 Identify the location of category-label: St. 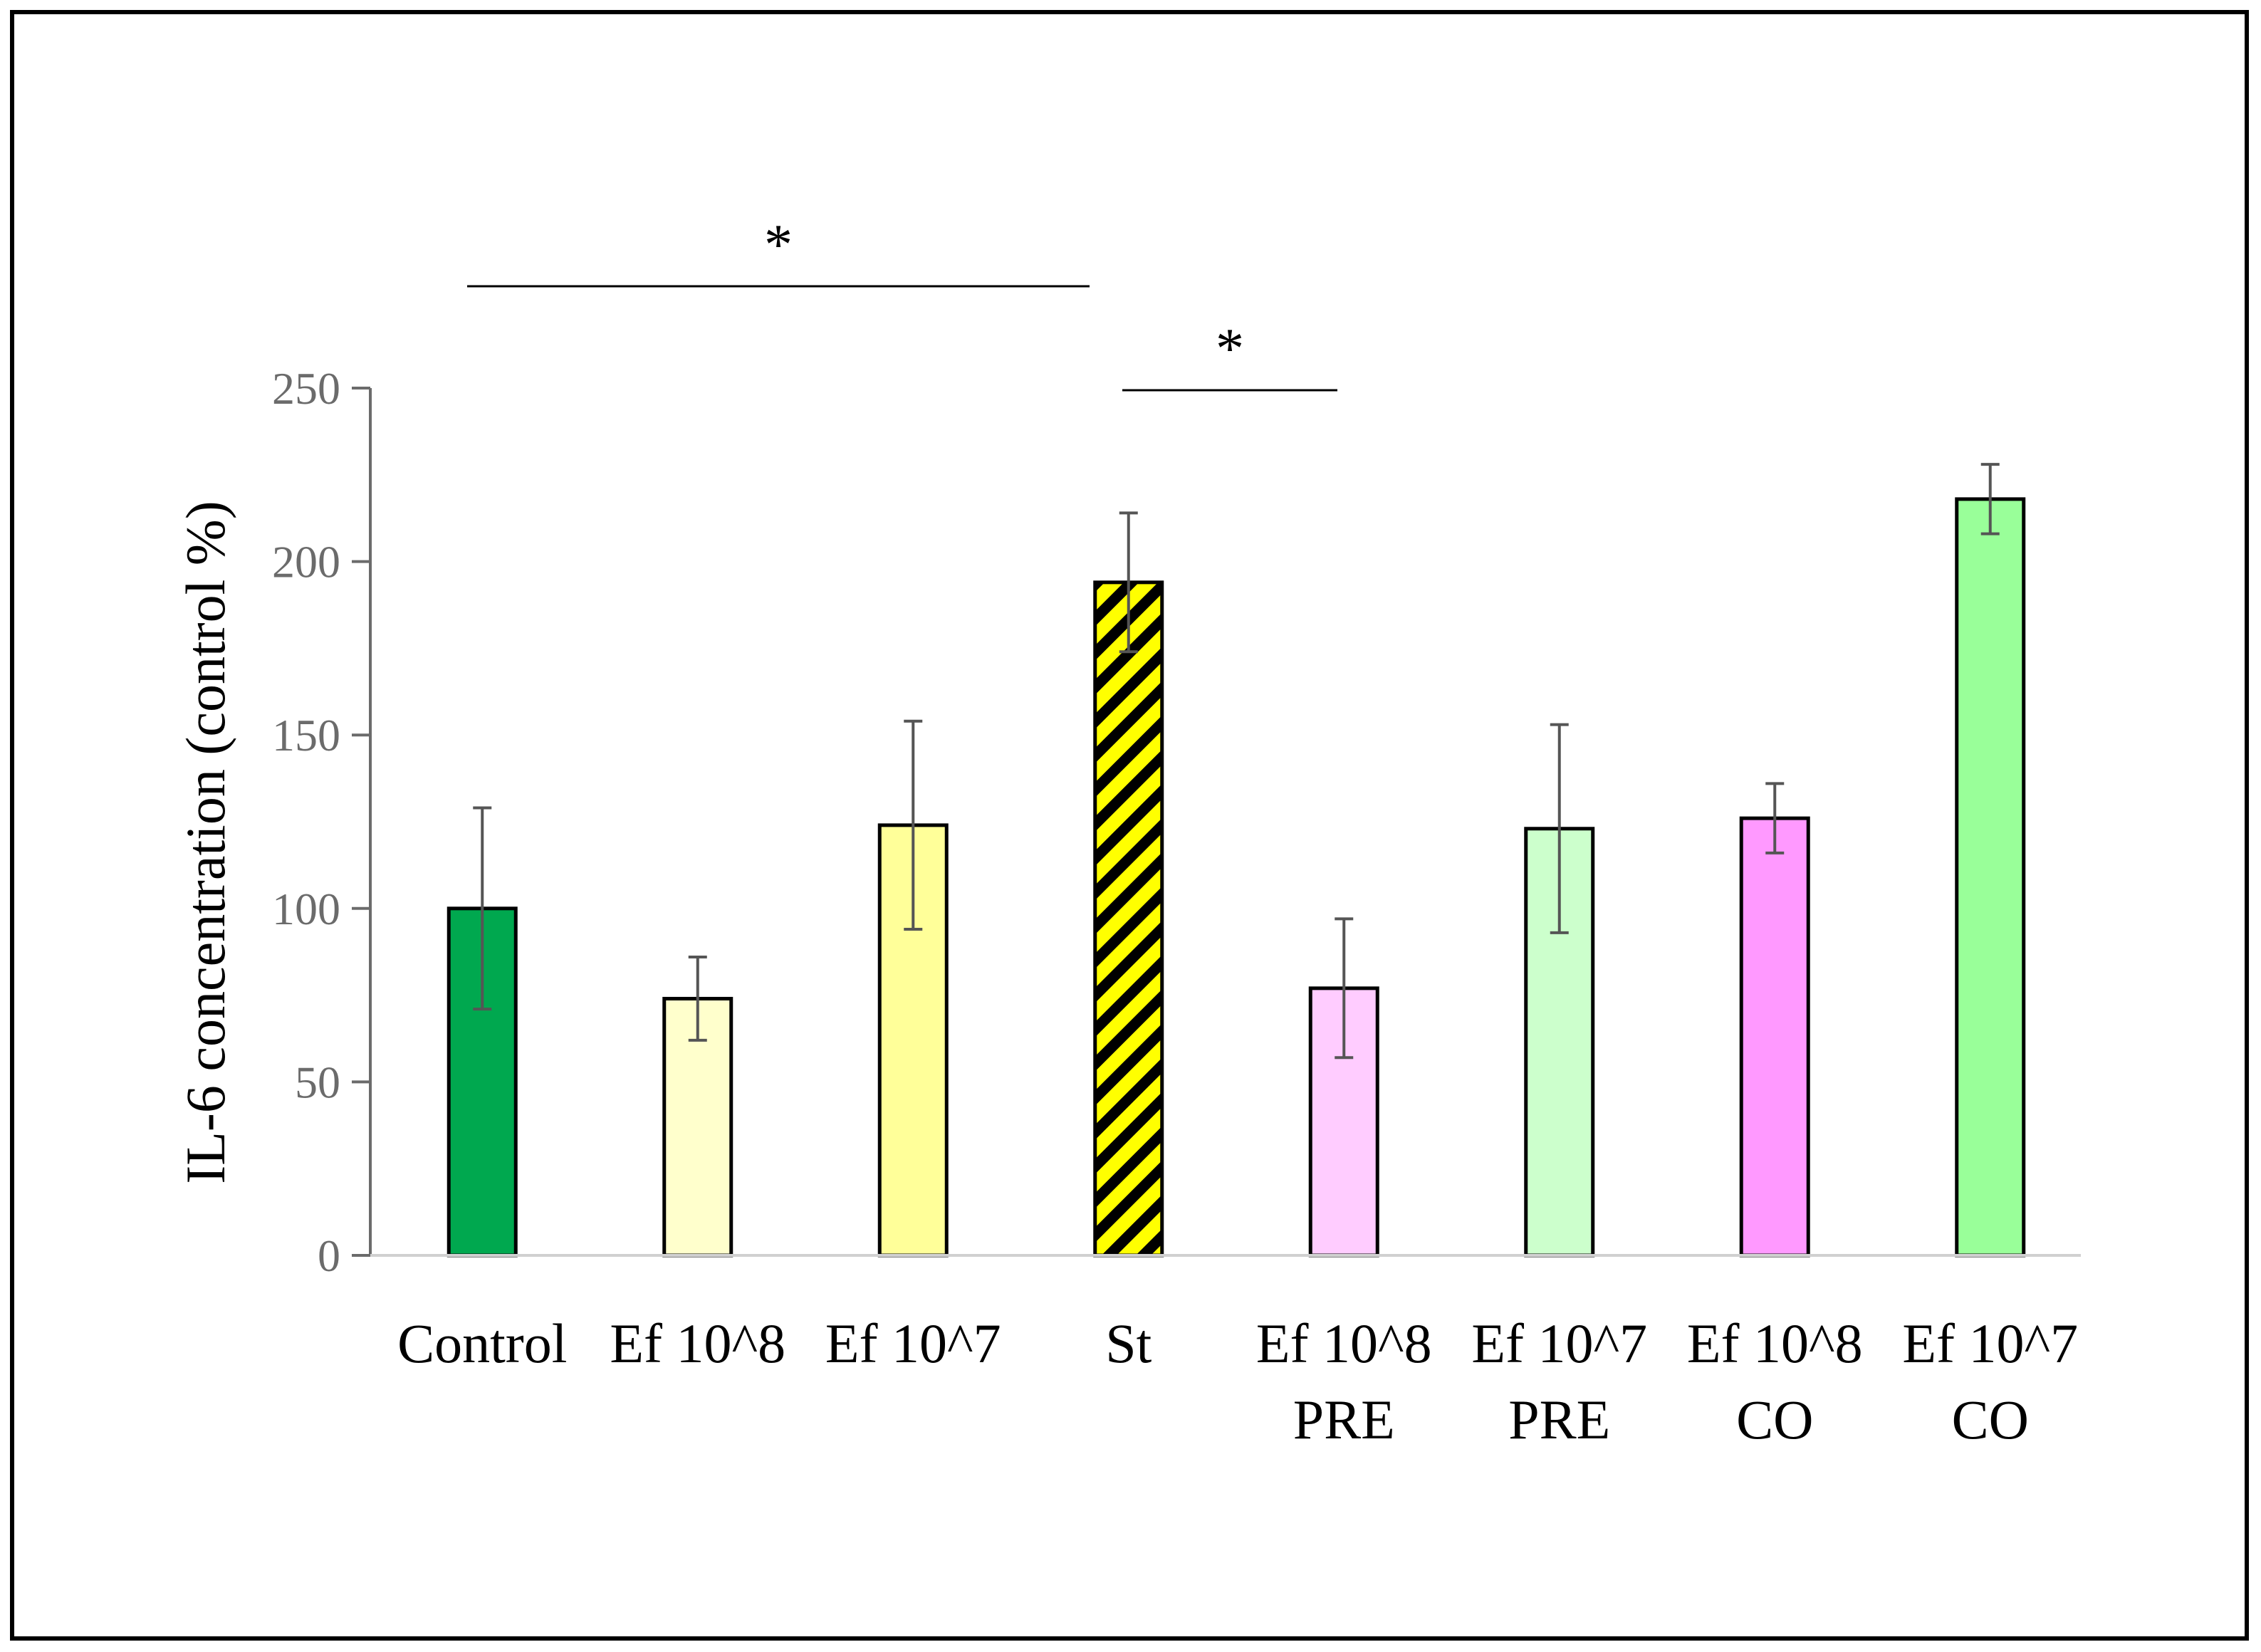
(1128, 1343).